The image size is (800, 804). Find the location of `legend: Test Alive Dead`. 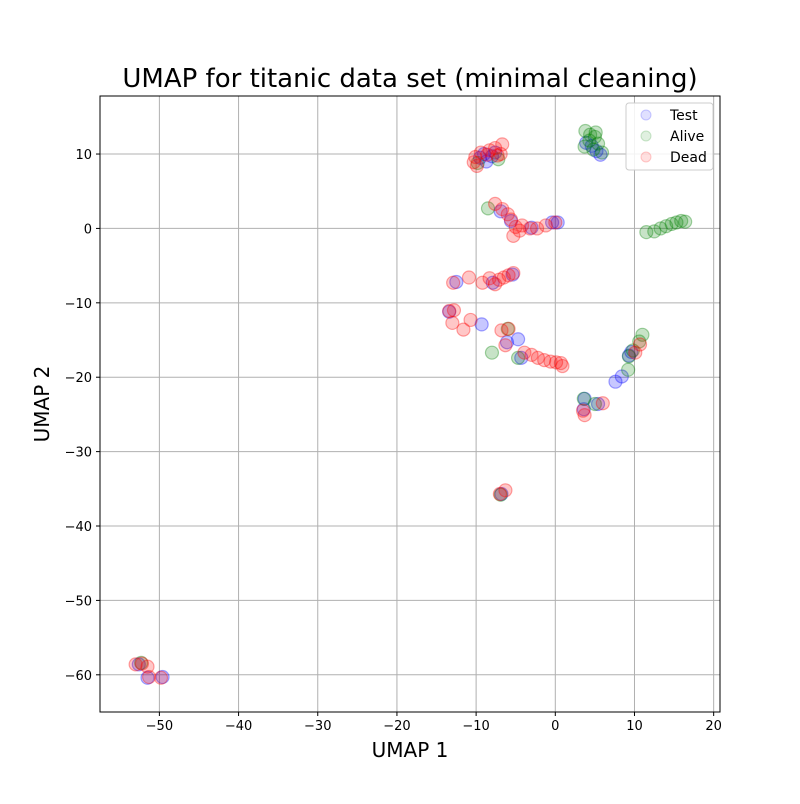

legend: Test Alive Dead is located at coordinates (669, 136).